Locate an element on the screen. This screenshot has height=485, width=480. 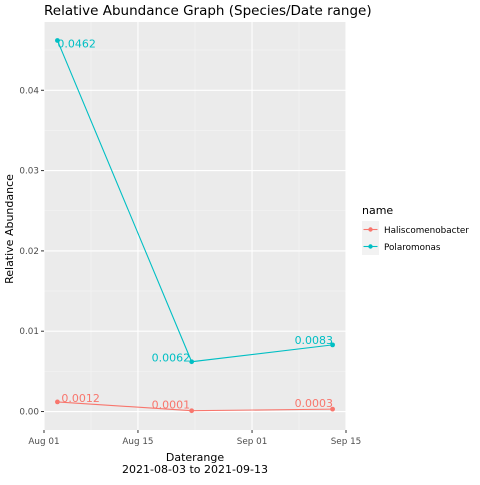
data-label: 0.0062 is located at coordinates (171, 358).